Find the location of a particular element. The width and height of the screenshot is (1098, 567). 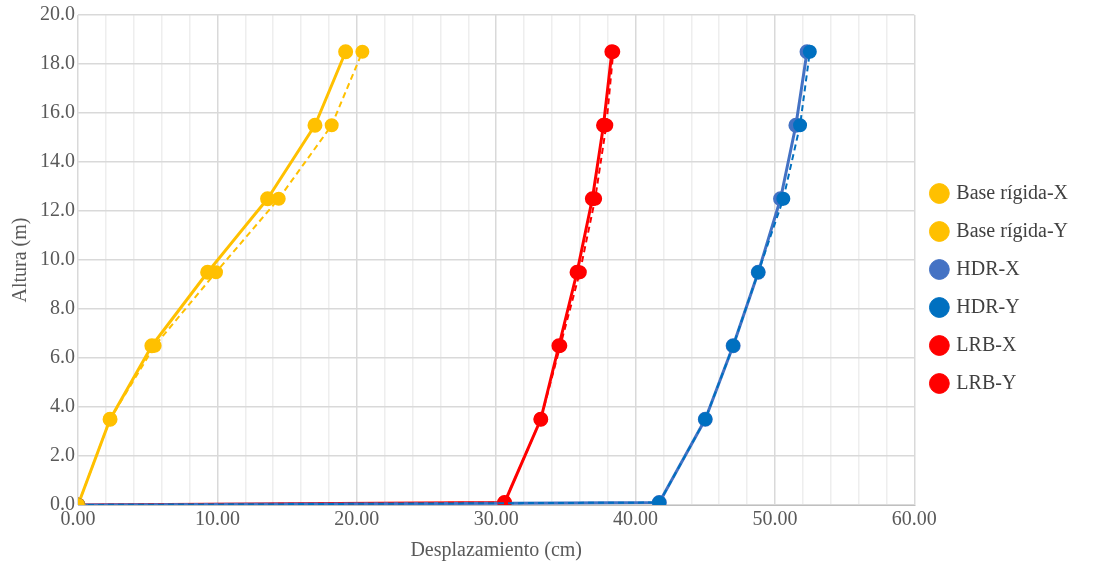

y-axis-title: Altura (m) is located at coordinates (20, 260).